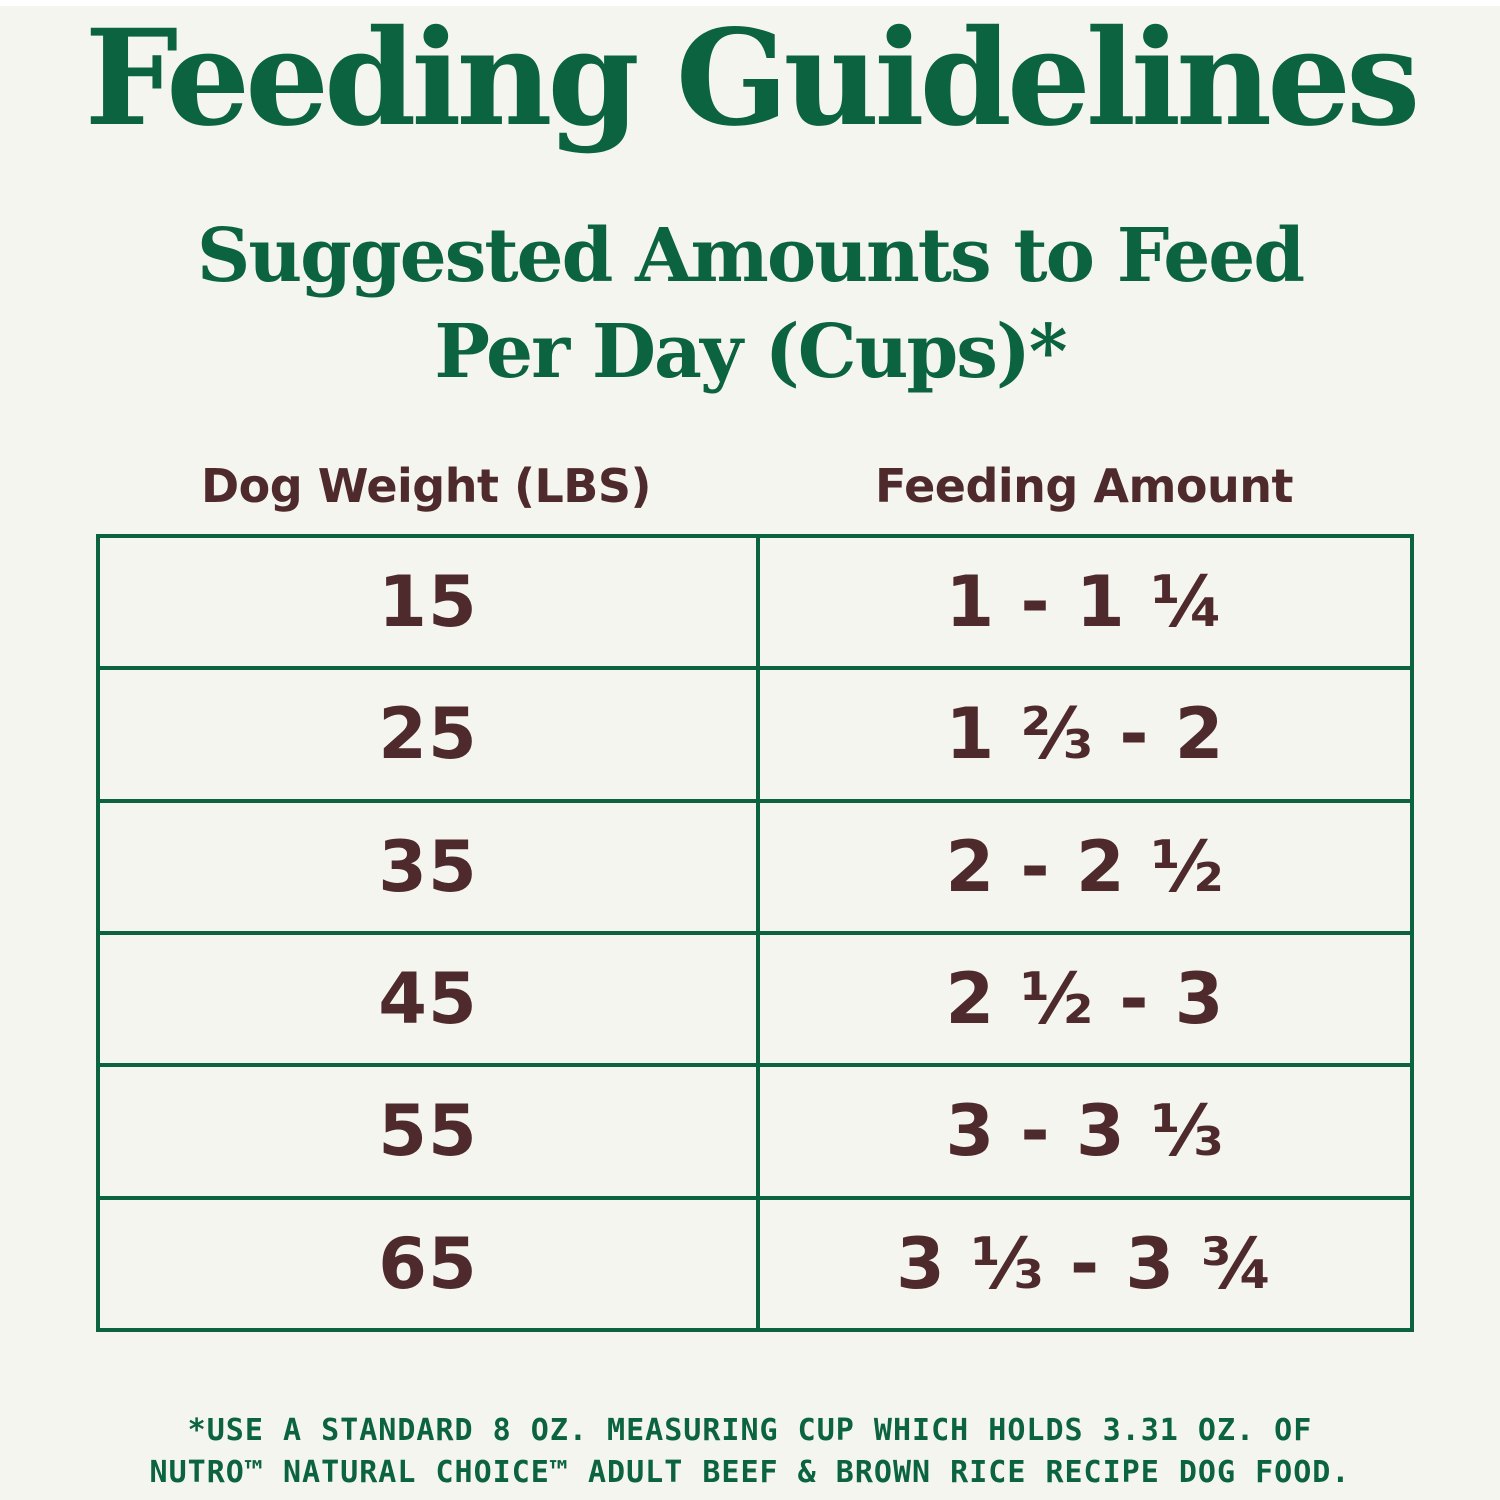  Describe the element at coordinates (428, 866) in the screenshot. I see `weight-cell: 35` at that location.